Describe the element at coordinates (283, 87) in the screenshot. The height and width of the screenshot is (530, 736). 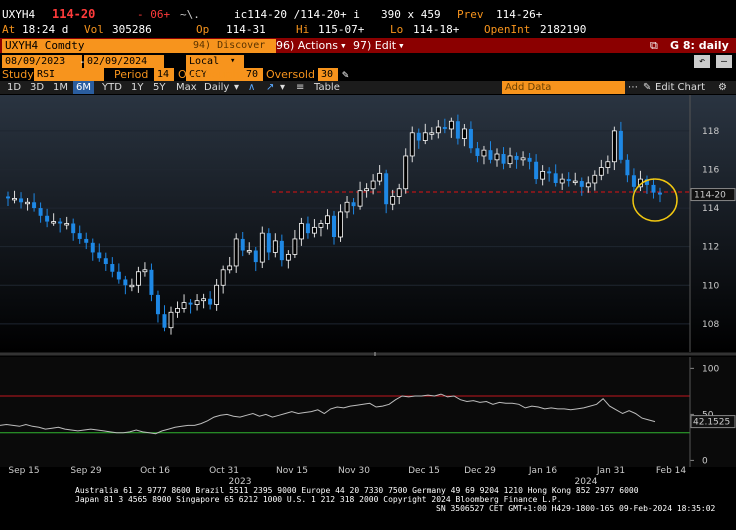
I see `draw-chevron-icon: ▾` at that location.